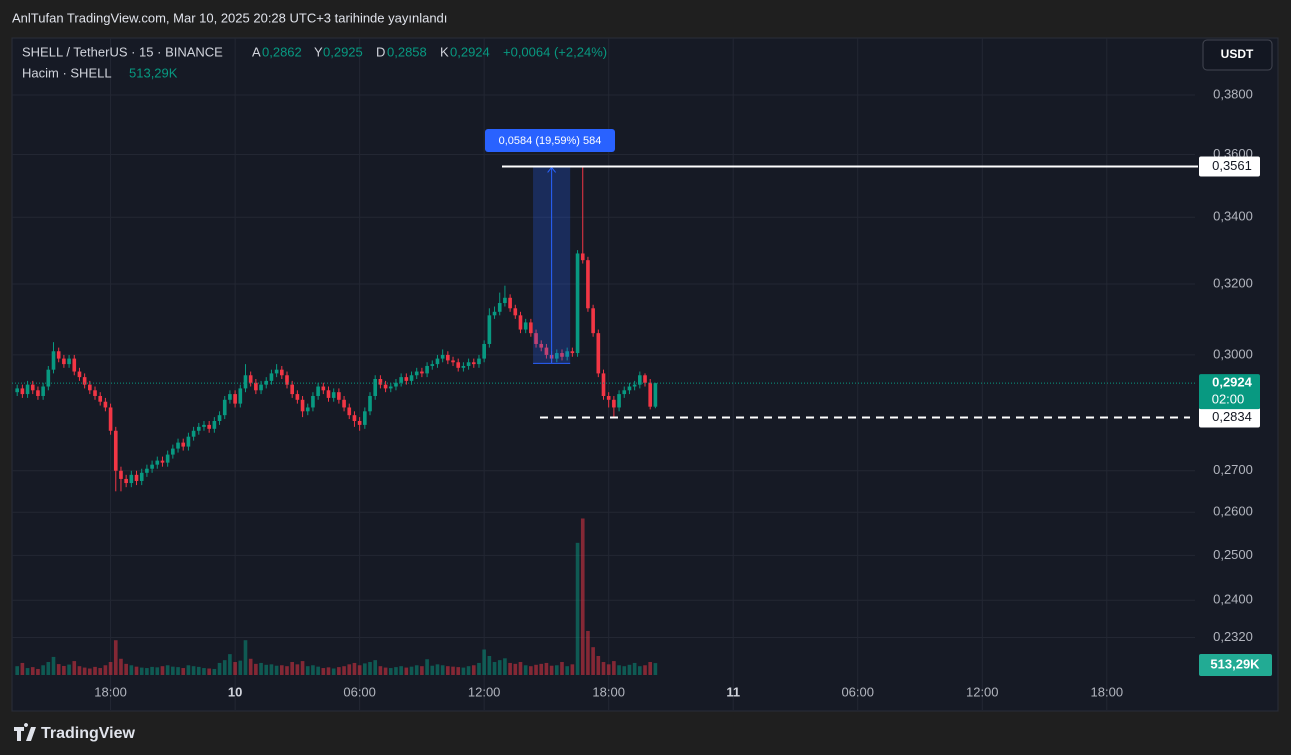  What do you see at coordinates (1233, 511) in the screenshot?
I see `y-tick-label: 0,2600` at bounding box center [1233, 511].